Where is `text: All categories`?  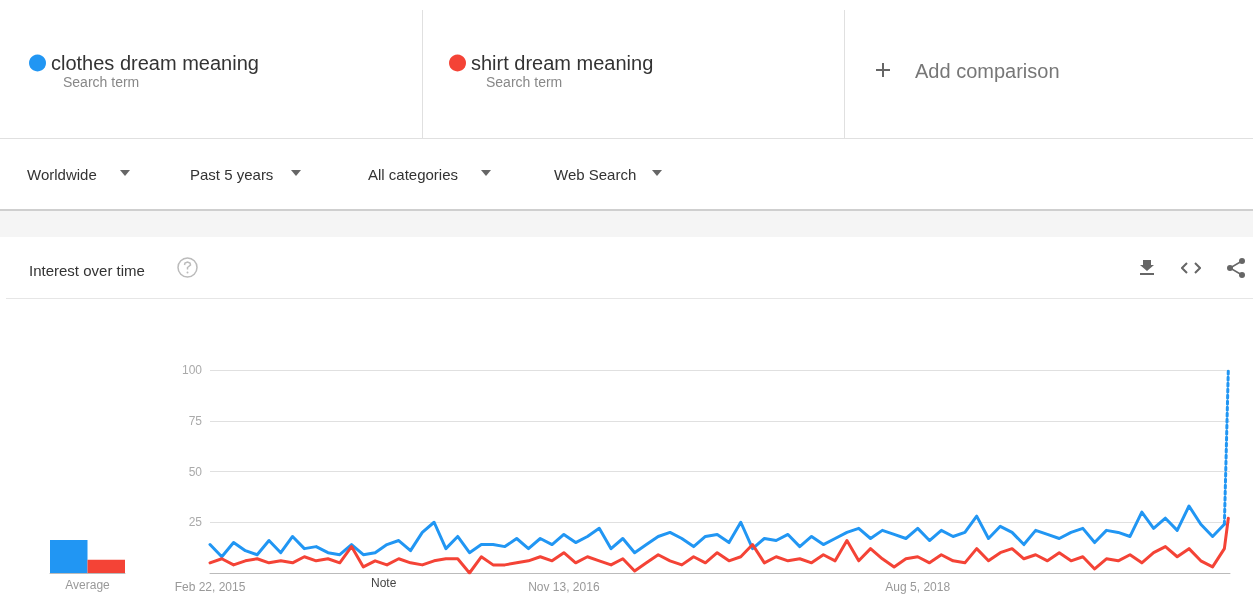 text: All categories is located at coordinates (413, 174).